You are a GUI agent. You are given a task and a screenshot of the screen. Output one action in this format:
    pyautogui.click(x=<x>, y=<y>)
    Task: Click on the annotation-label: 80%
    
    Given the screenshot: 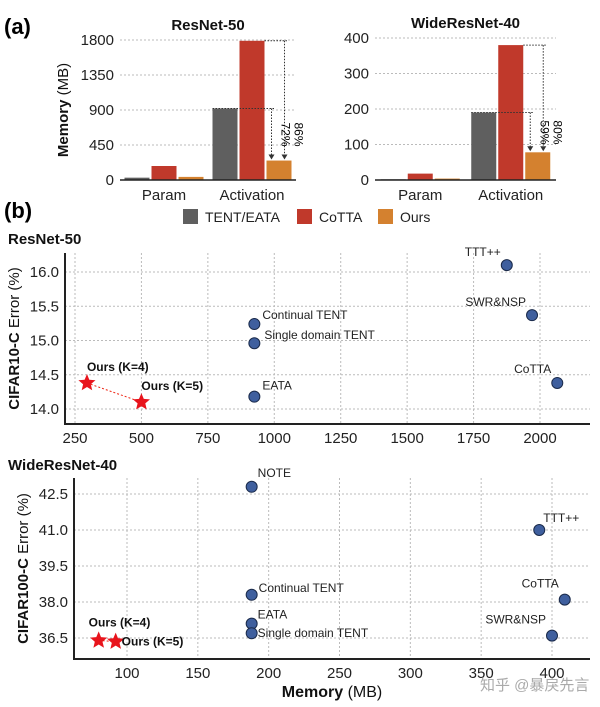 What is the action you would take?
    pyautogui.click(x=557, y=132)
    